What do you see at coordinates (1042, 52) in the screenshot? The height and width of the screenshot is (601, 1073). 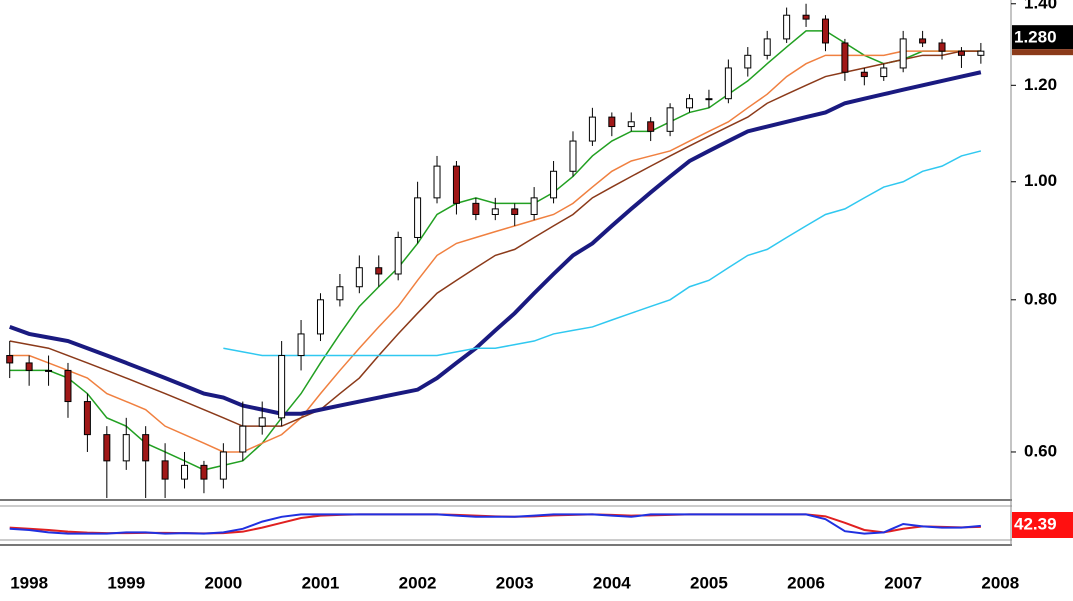 I see `price-tag-strip` at bounding box center [1042, 52].